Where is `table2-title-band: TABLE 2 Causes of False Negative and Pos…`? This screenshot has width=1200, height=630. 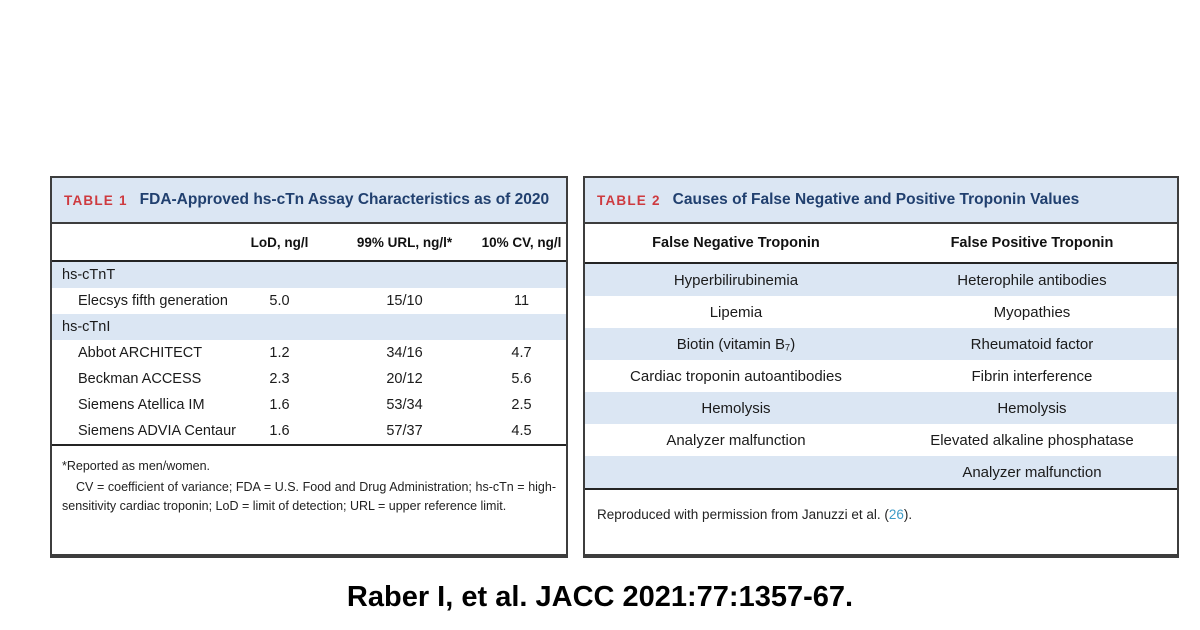 table2-title-band: TABLE 2 Causes of False Negative and Pos… is located at coordinates (881, 201).